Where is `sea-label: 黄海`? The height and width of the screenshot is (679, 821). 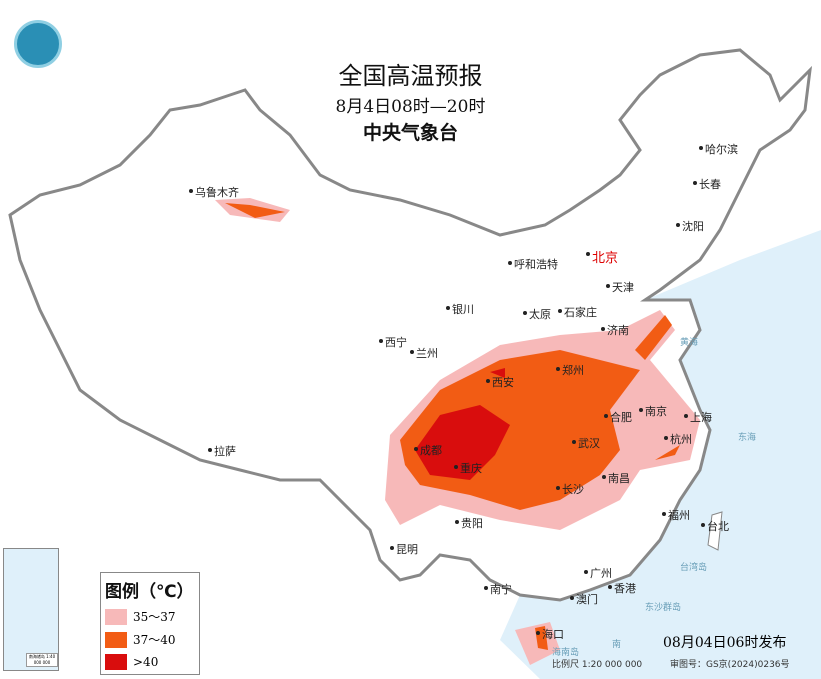
sea-label: 黄海 is located at coordinates (689, 343).